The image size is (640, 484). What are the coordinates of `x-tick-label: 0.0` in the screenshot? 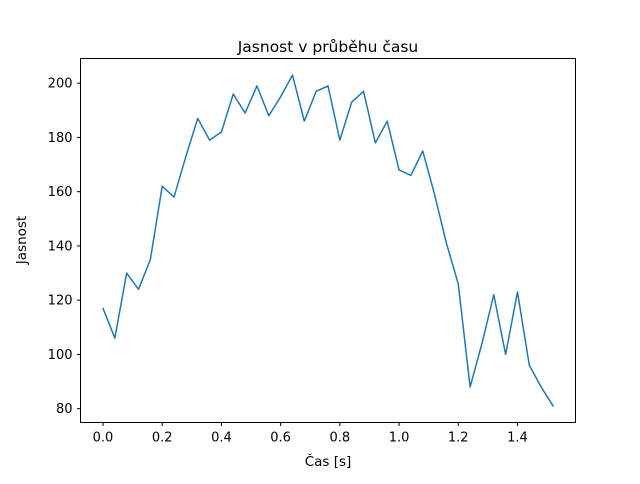 It's located at (103, 438).